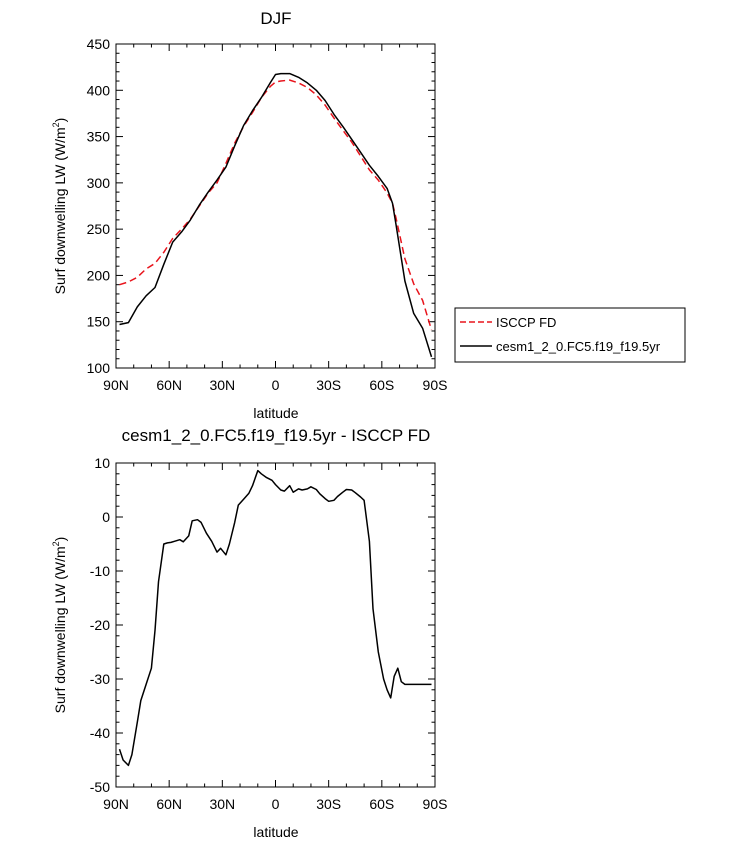 This screenshot has width=733, height=848. What do you see at coordinates (99, 229) in the screenshot?
I see `top-y-tick-label: 250` at bounding box center [99, 229].